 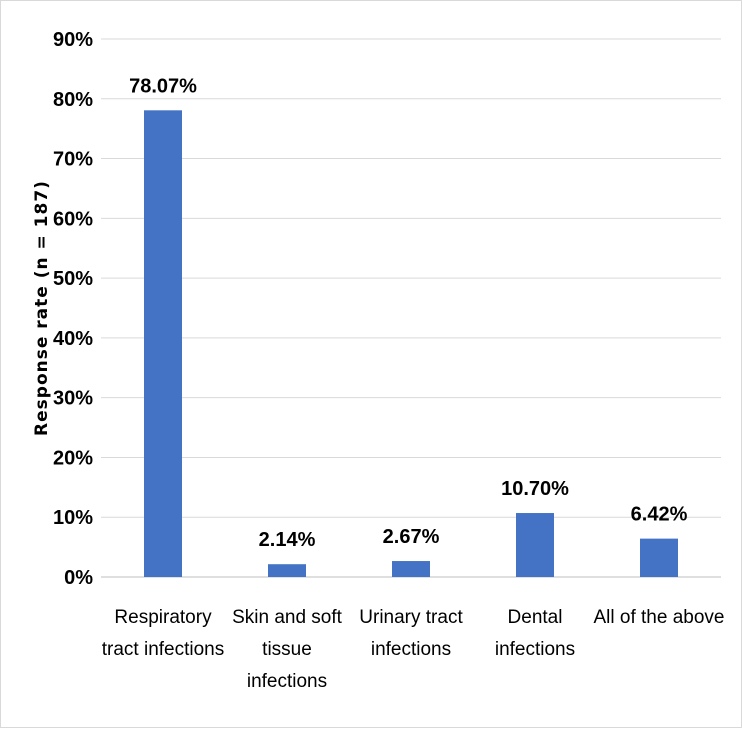 I want to click on y-tick-label: 40%, so click(x=73, y=339).